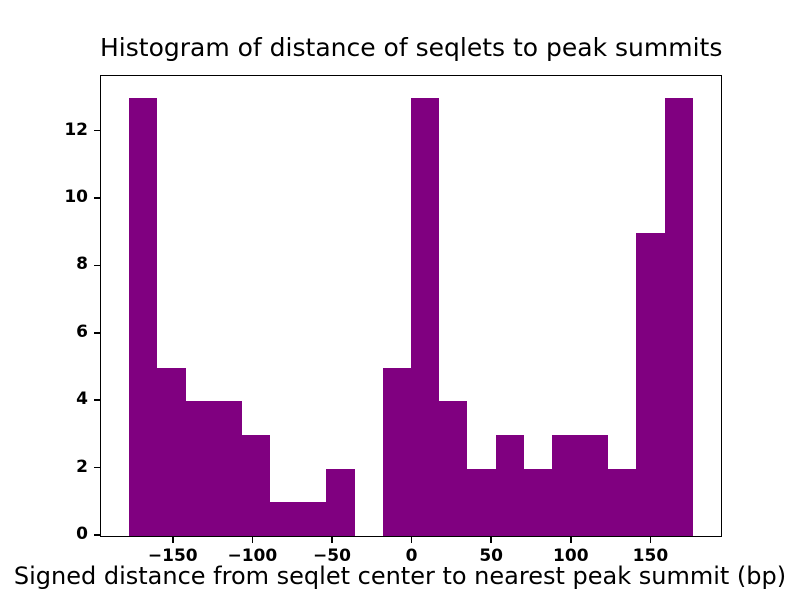 The height and width of the screenshot is (600, 800). Describe the element at coordinates (82, 399) in the screenshot. I see `y-tick-label: 4` at that location.